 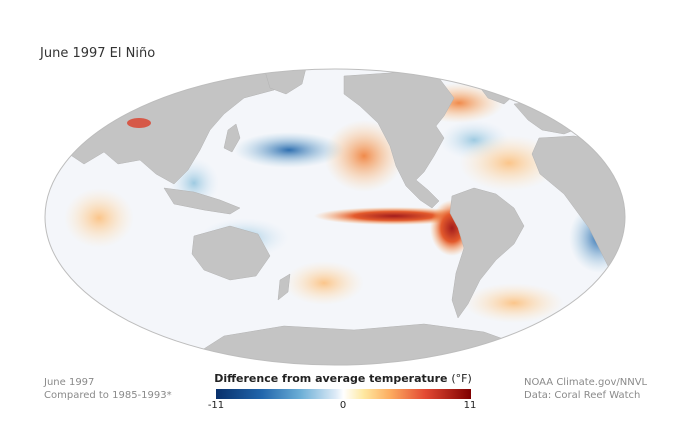 I want to click on south-america, so click(x=487, y=253).